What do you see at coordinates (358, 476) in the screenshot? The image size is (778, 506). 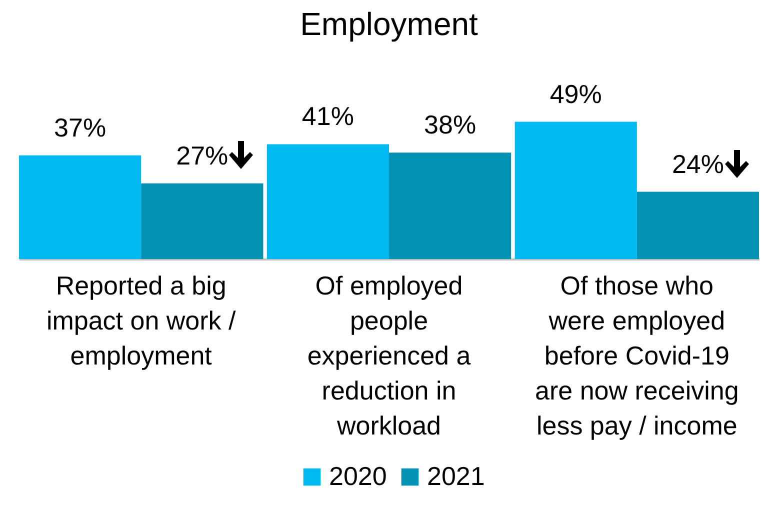 I see `legend-label: 2020` at bounding box center [358, 476].